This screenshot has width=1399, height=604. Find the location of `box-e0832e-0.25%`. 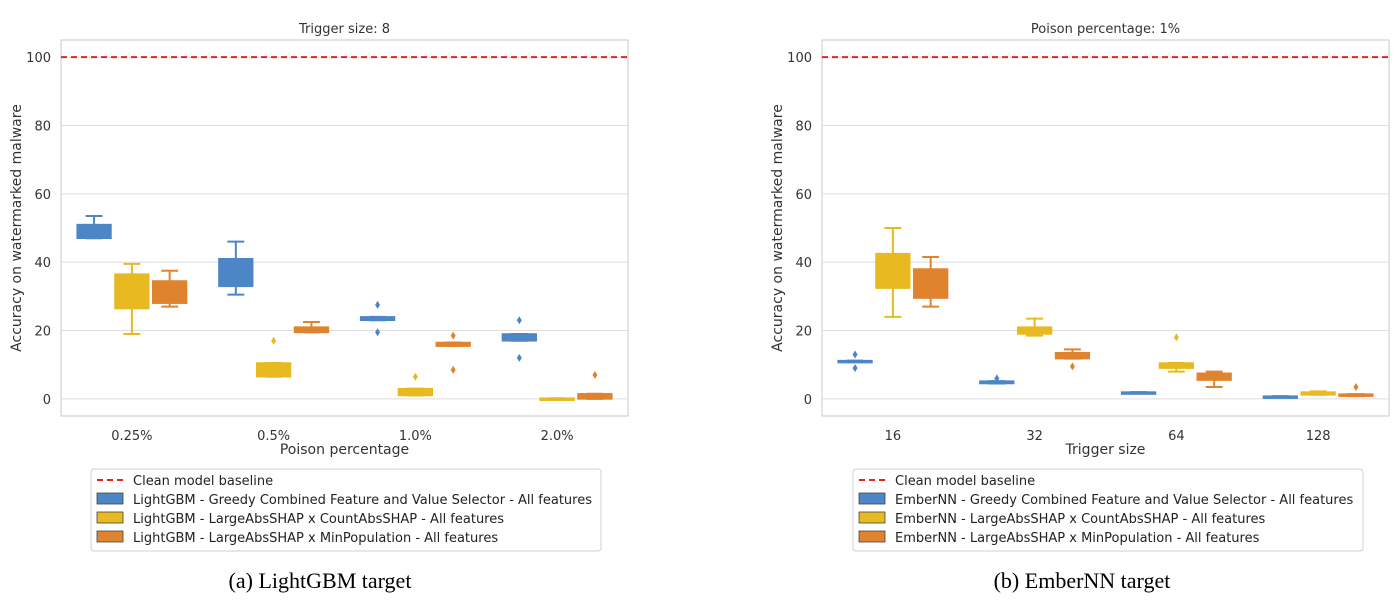

box-e0832e-0.25% is located at coordinates (170, 288).